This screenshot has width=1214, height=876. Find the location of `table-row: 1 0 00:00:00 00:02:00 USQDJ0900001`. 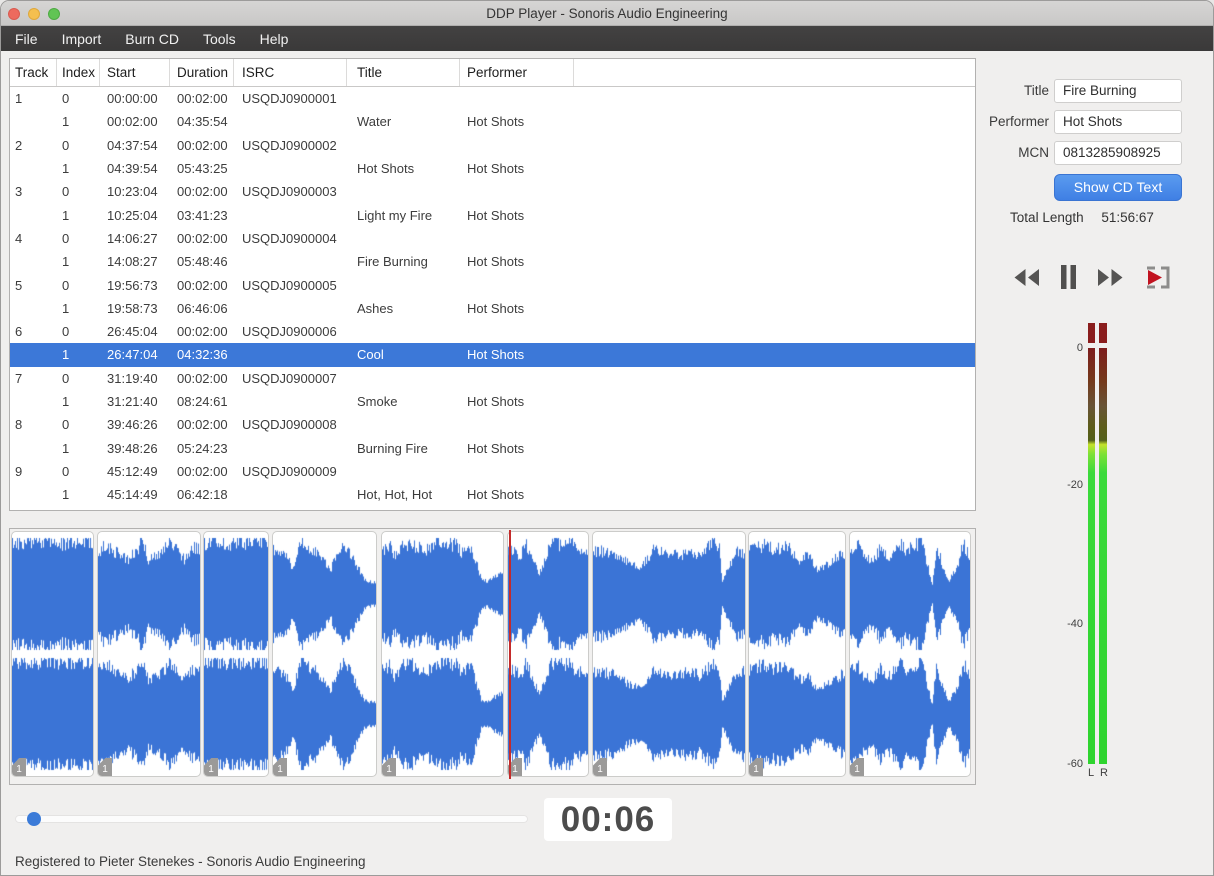

table-row: 1 0 00:00:00 00:02:00 USQDJ0900001 is located at coordinates (492, 98).